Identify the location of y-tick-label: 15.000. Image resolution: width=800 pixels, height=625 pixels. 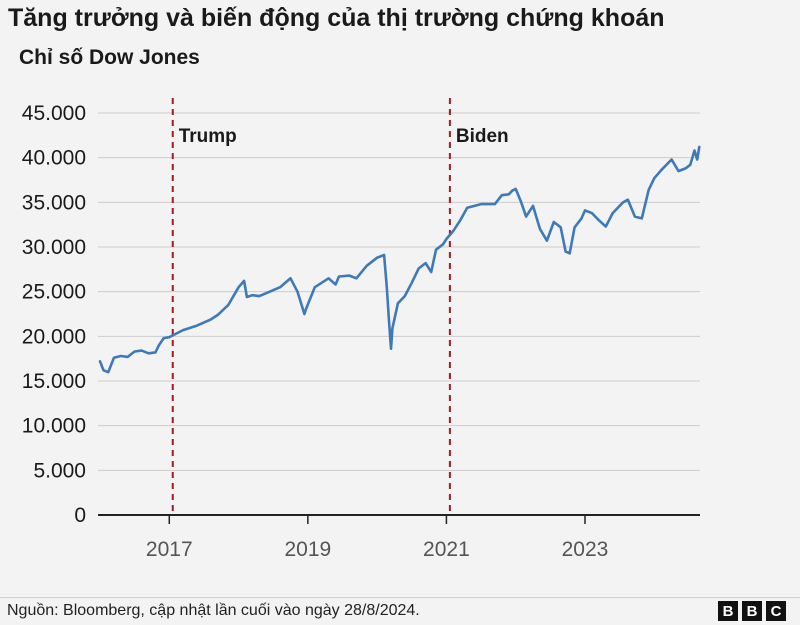
(54, 381).